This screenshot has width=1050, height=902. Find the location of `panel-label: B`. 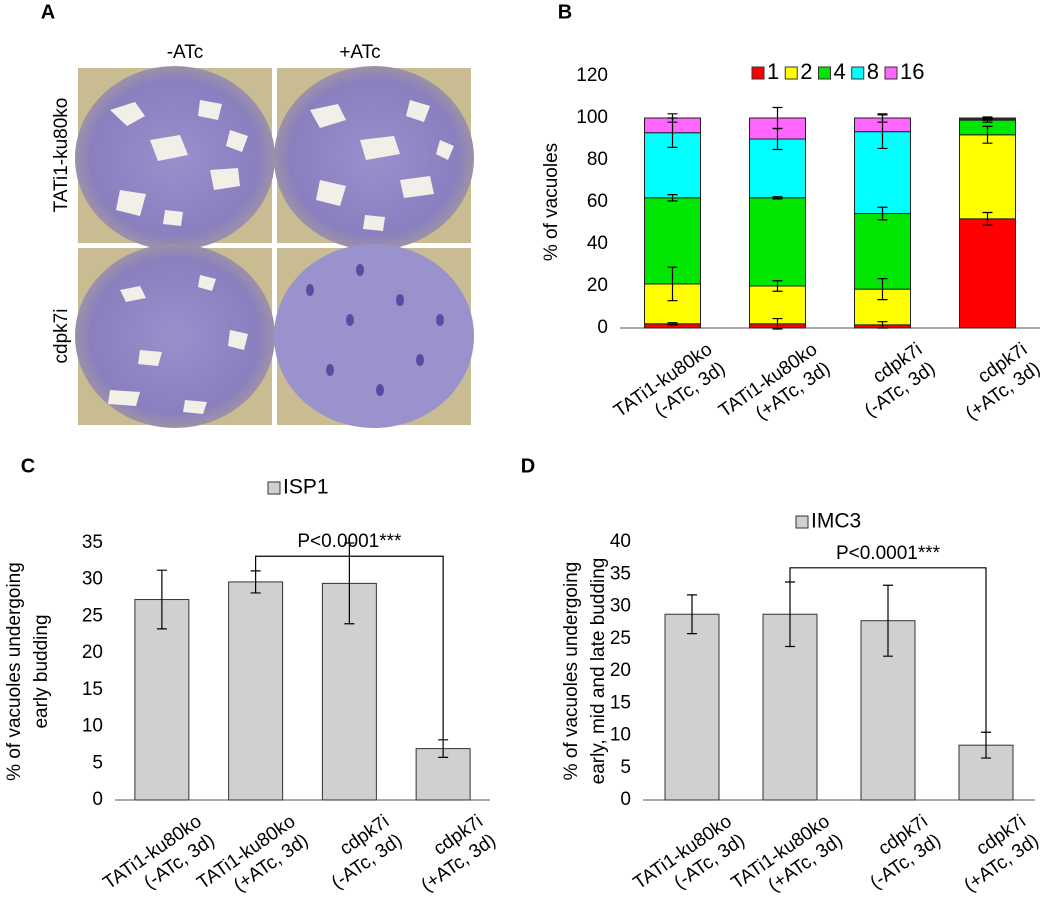

panel-label: B is located at coordinates (565, 12).